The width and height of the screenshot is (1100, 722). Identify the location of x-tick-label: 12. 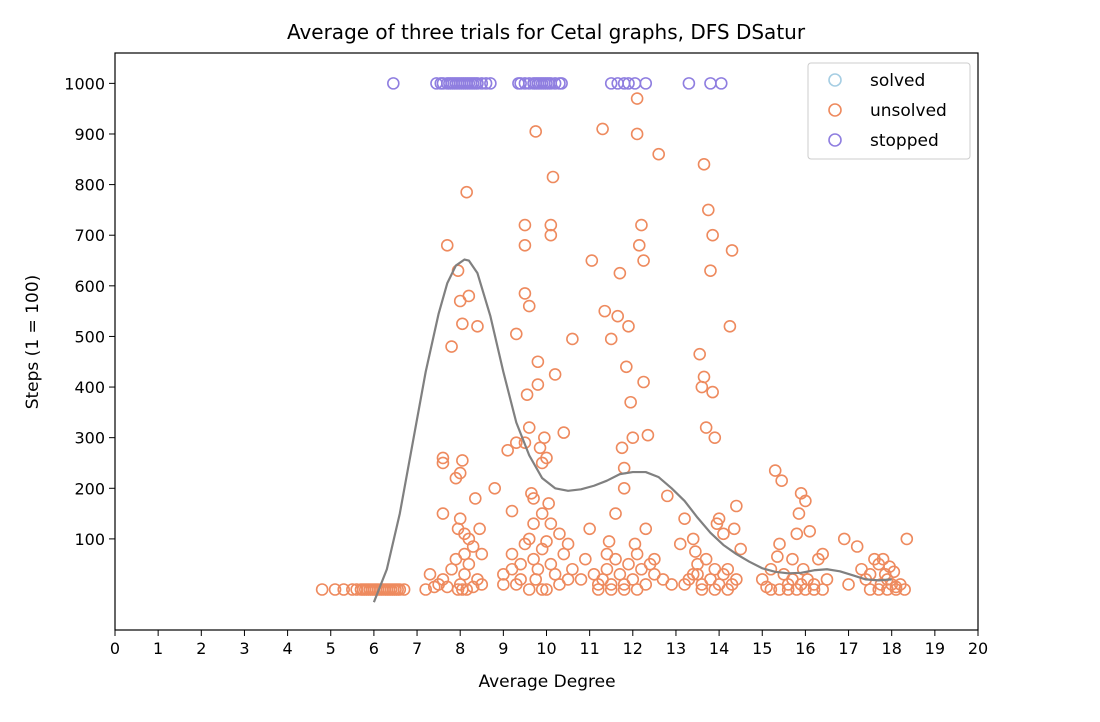
(633, 648).